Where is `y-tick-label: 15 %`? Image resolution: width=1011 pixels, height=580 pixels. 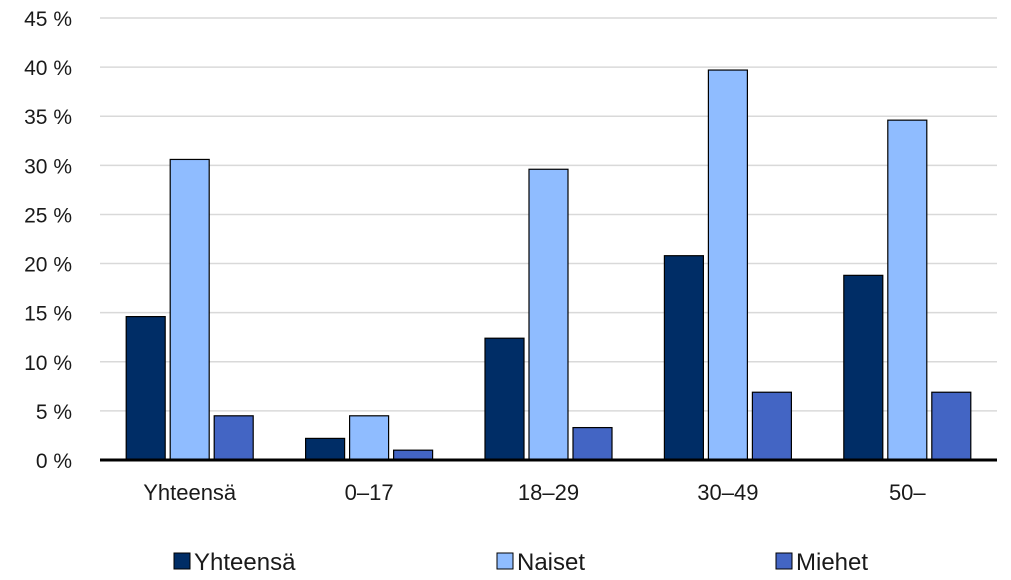
y-tick-label: 15 % is located at coordinates (48, 314).